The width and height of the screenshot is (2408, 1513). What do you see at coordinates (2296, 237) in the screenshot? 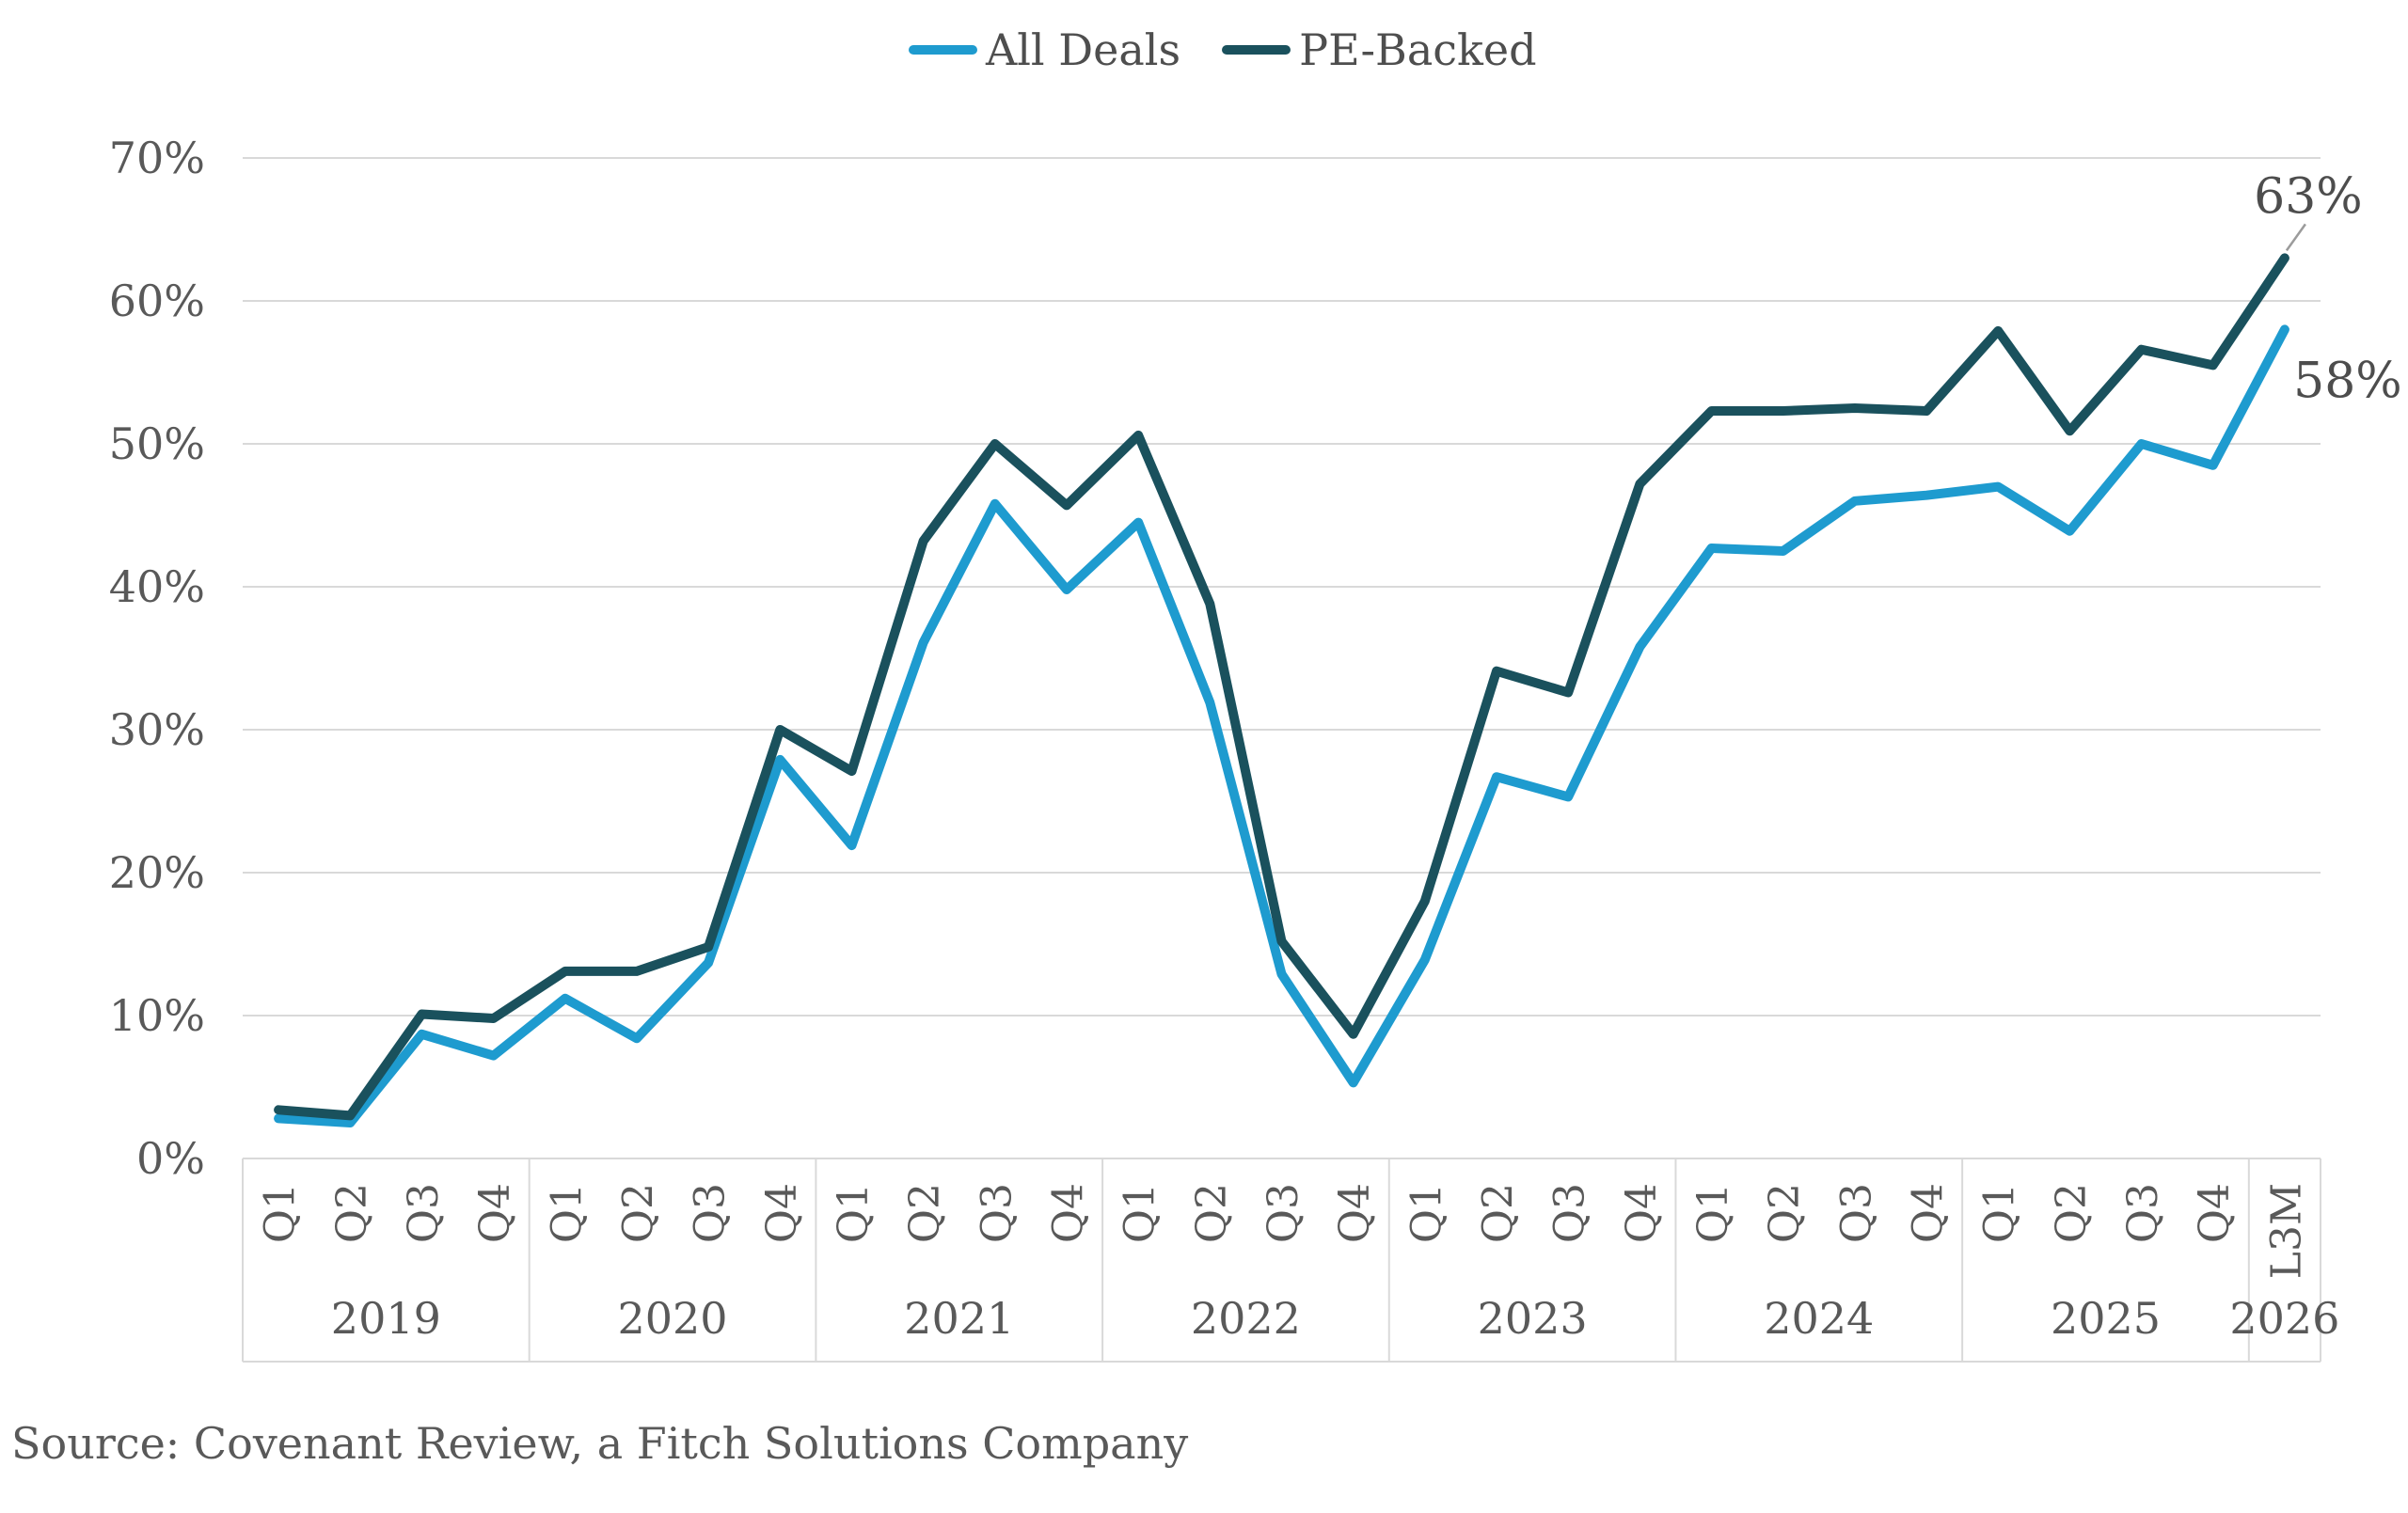
I see `annotation-leader-line` at bounding box center [2296, 237].